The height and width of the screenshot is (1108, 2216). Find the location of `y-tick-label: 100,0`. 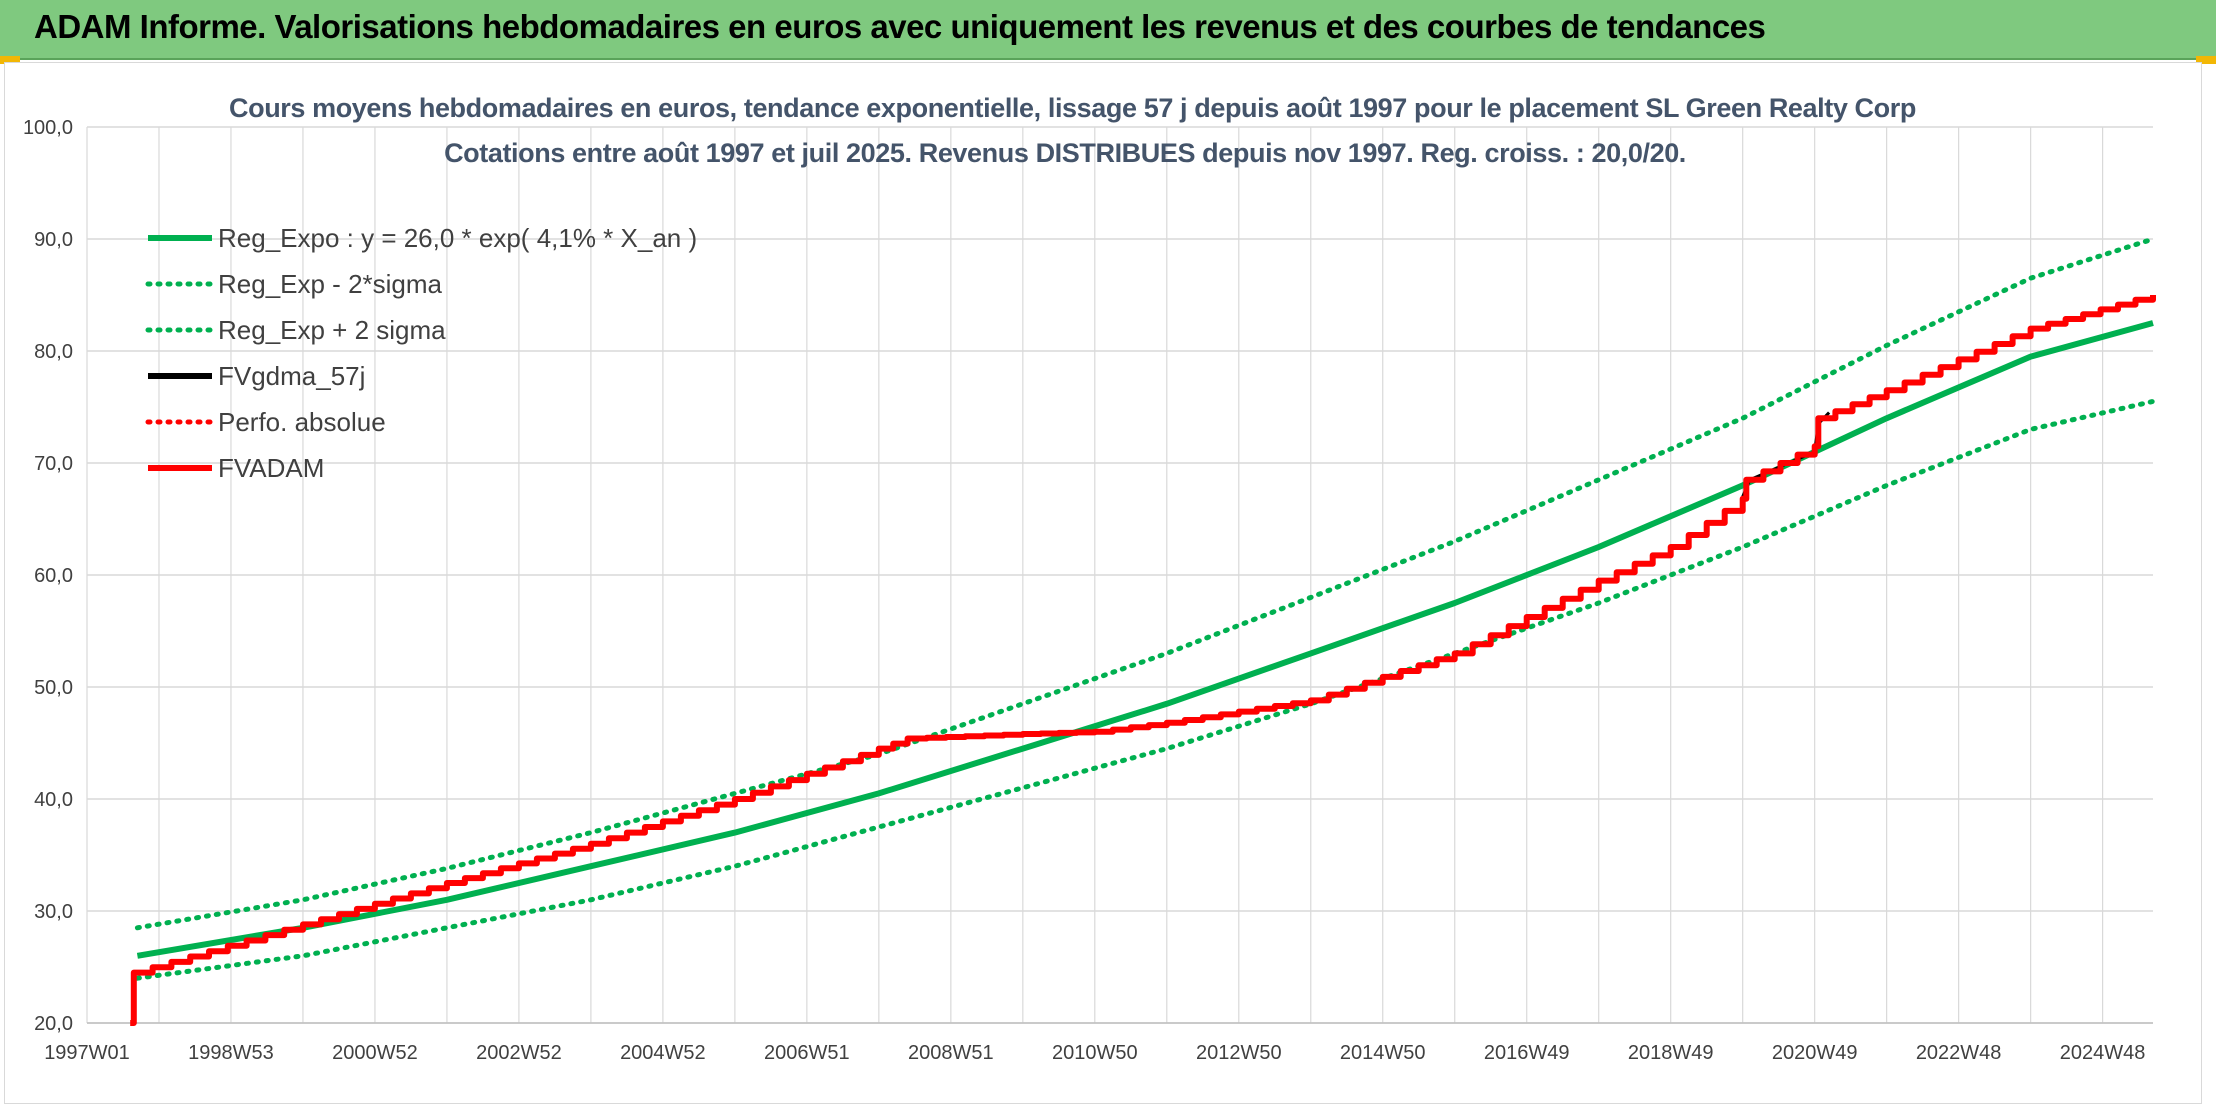

y-tick-label: 100,0 is located at coordinates (48, 128).